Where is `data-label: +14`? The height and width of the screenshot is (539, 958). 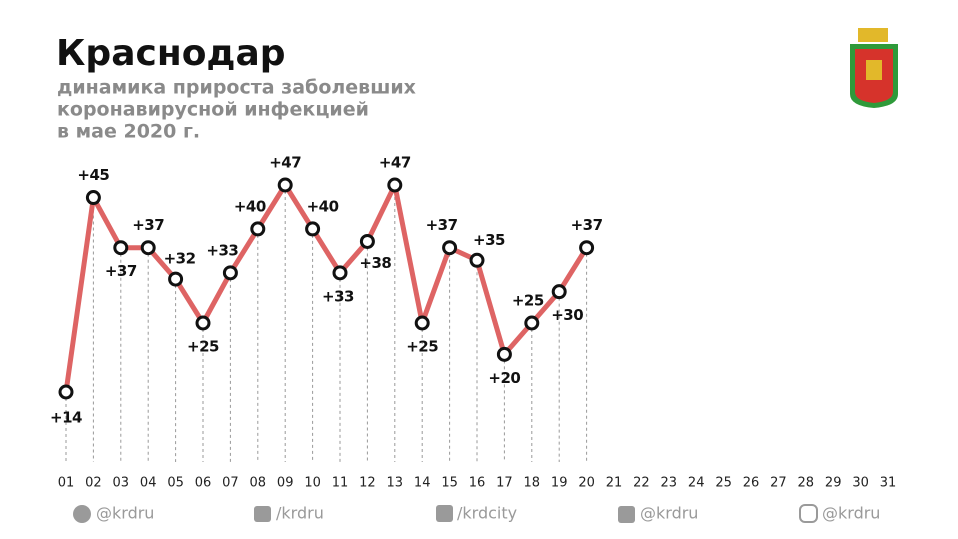
data-label: +14 is located at coordinates (66, 418).